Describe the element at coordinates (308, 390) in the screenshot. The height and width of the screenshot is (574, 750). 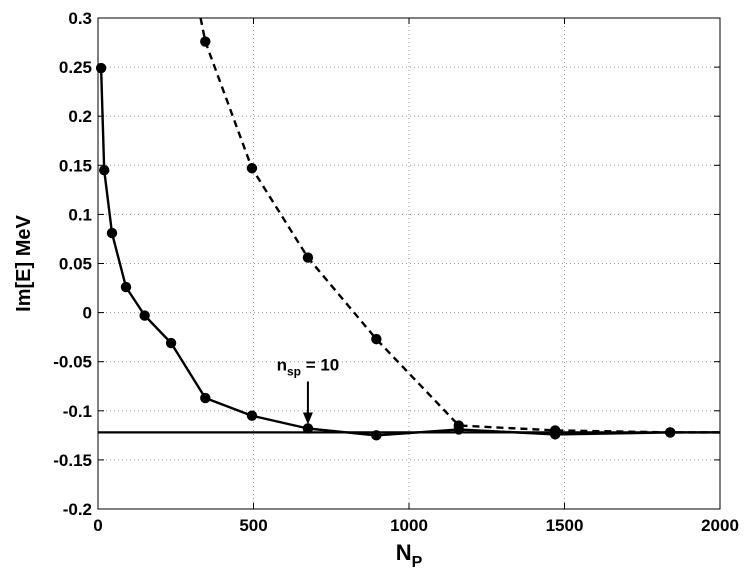
I see `annotation-nsp: nsp = 10` at that location.